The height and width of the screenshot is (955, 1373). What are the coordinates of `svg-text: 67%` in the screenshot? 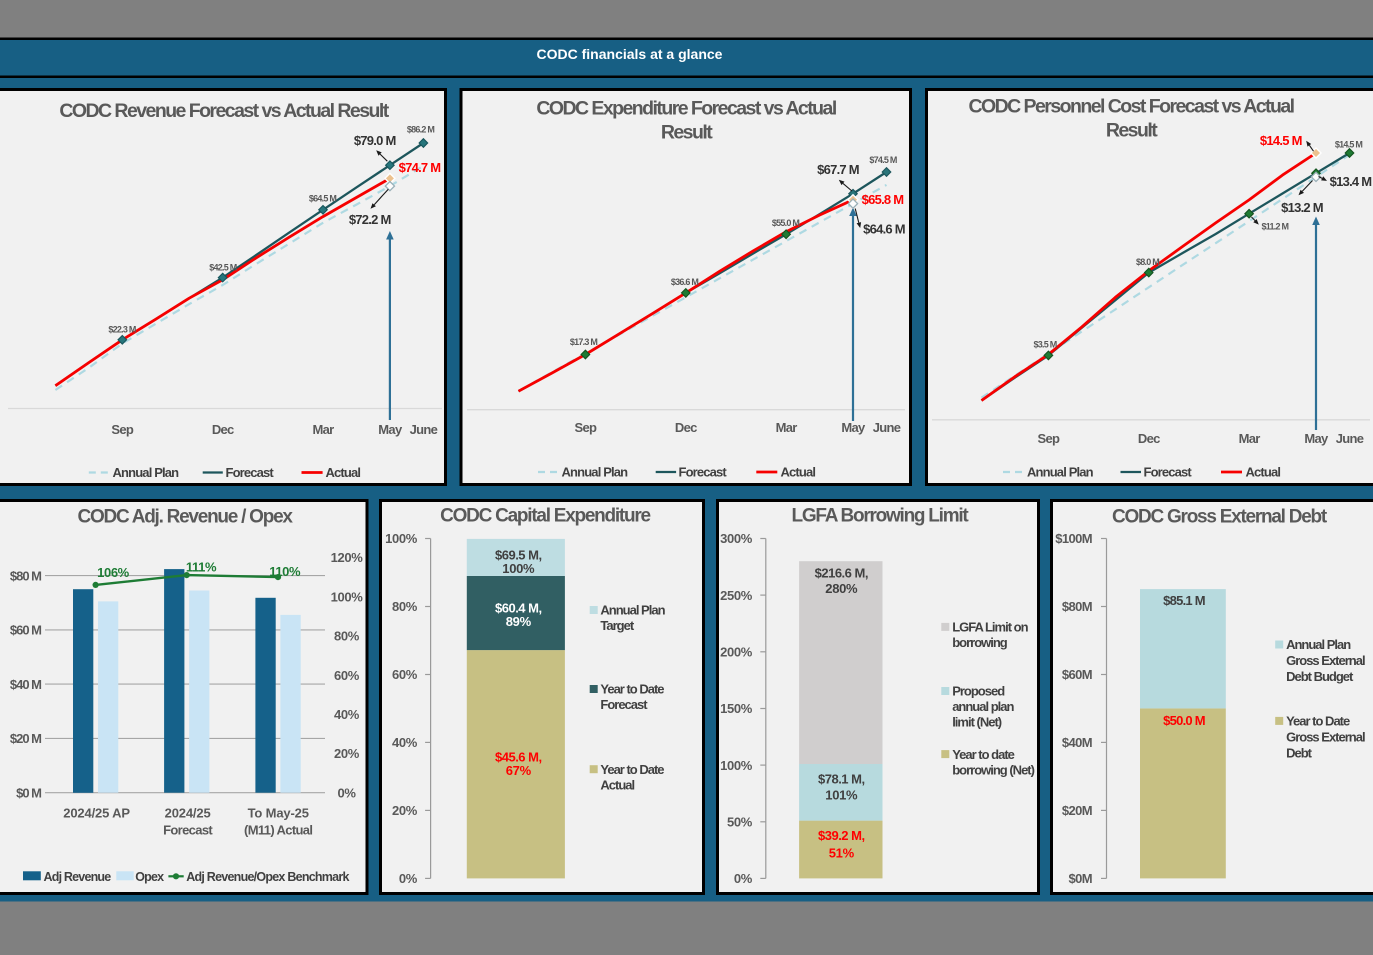 It's located at (519, 770).